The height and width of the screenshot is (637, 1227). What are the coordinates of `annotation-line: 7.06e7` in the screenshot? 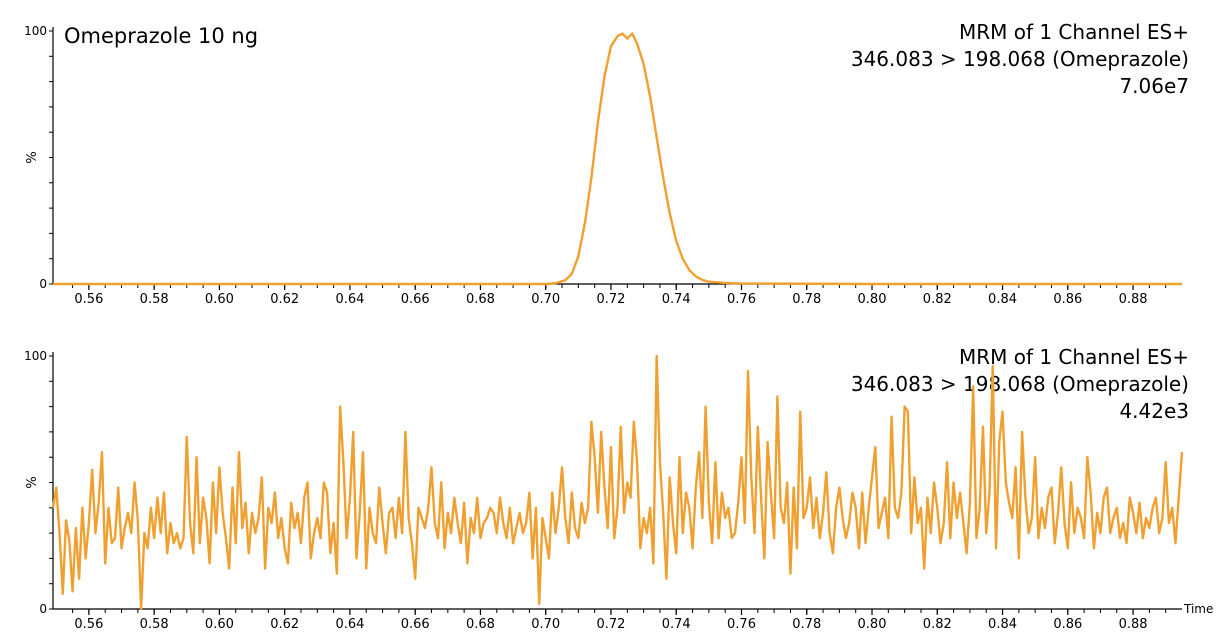 It's located at (1154, 86).